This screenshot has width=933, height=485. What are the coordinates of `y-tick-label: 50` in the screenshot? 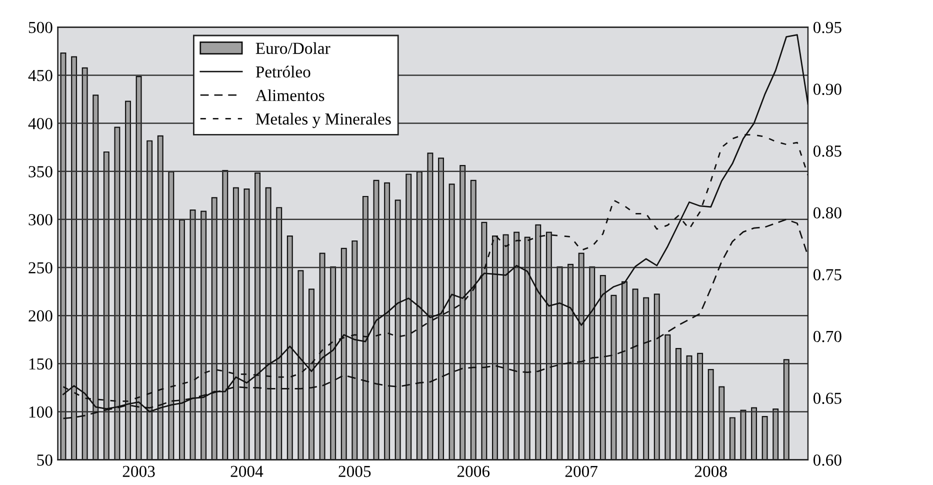 It's located at (44, 460).